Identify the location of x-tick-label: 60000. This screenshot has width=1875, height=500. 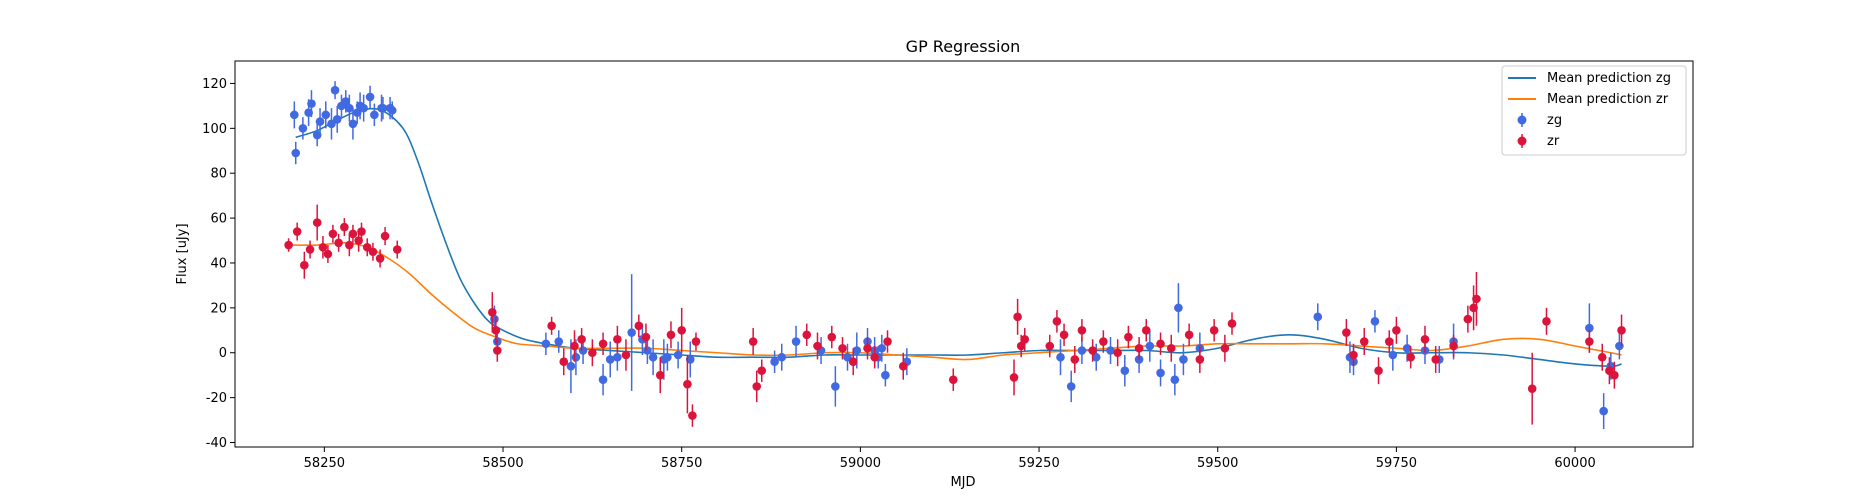
(1574, 463).